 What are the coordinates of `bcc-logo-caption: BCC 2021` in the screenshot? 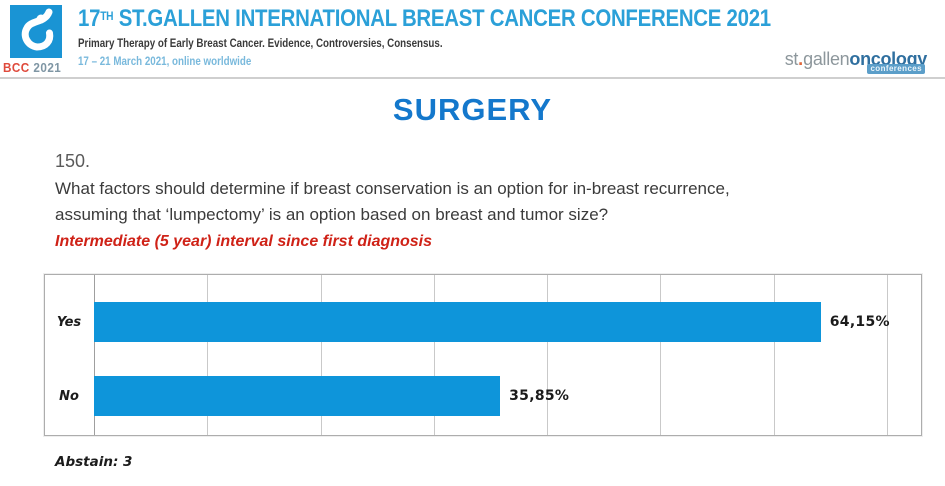 It's located at (34, 67).